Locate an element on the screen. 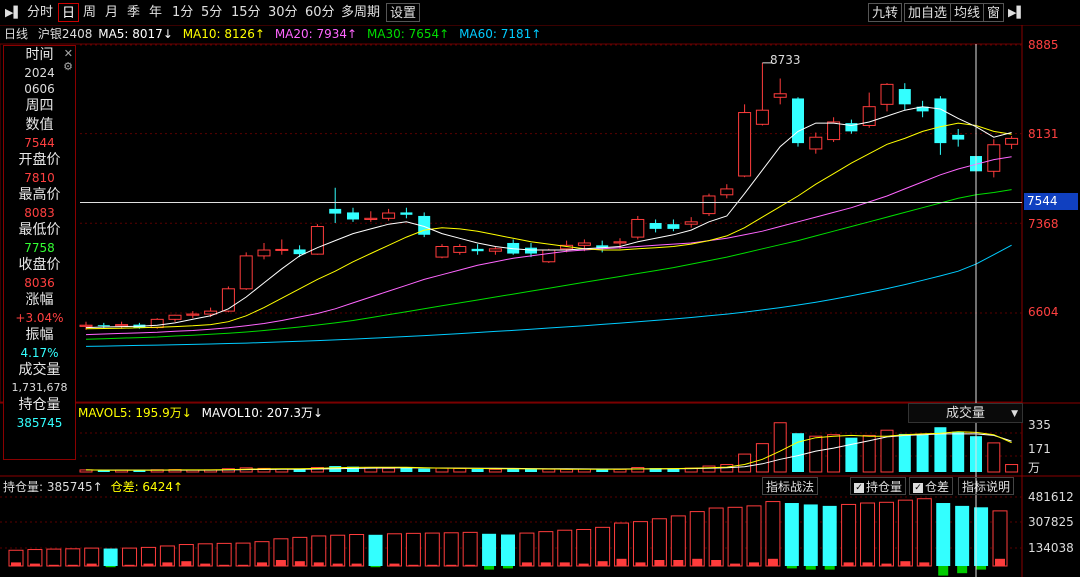 Image resolution: width=1080 pixels, height=577 pixels. checkbox-checked-icon: ✓ is located at coordinates (918, 487).